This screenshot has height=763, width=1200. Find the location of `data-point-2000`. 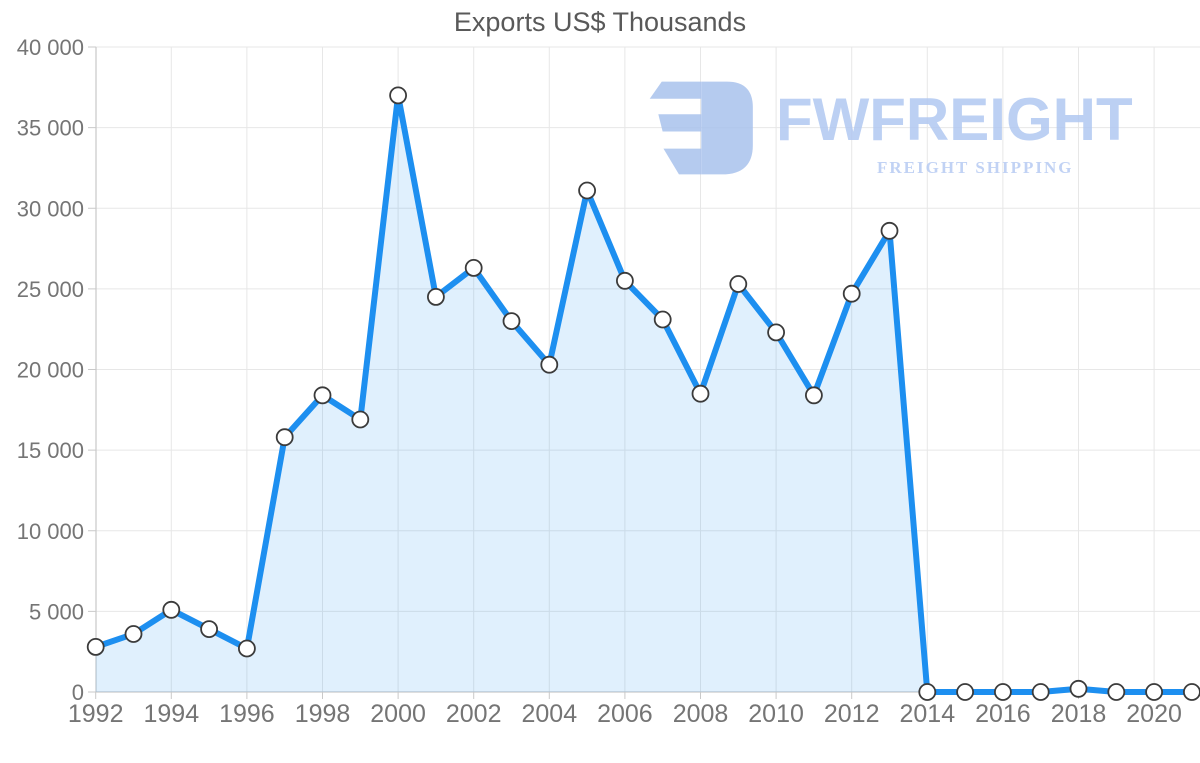

data-point-2000 is located at coordinates (398, 95).